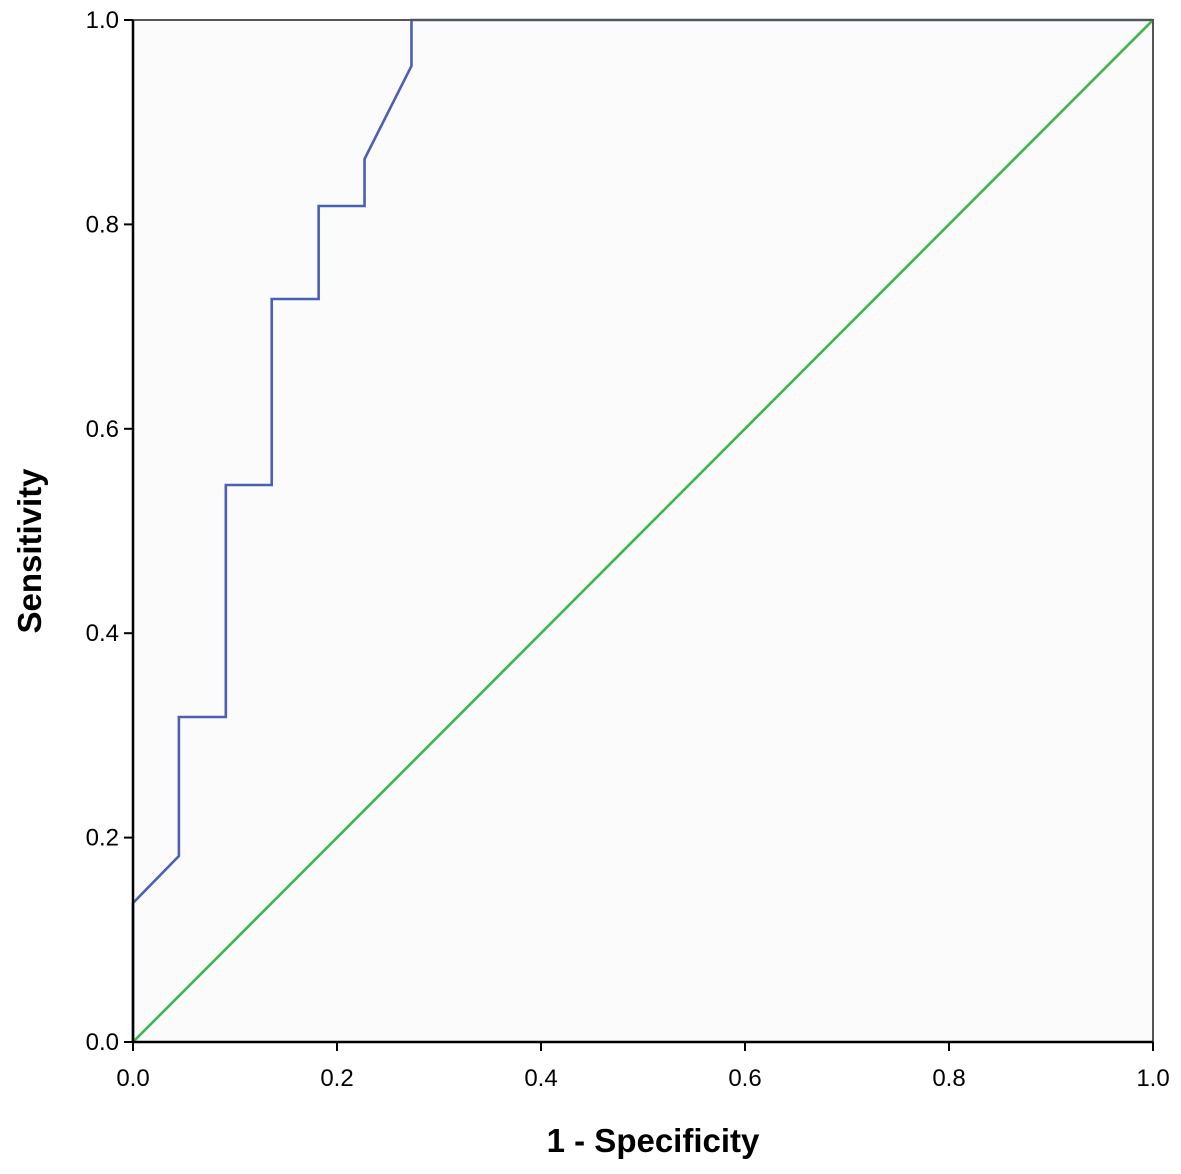 Image resolution: width=1181 pixels, height=1174 pixels. What do you see at coordinates (540, 1078) in the screenshot?
I see `x-tick-label: 0.4` at bounding box center [540, 1078].